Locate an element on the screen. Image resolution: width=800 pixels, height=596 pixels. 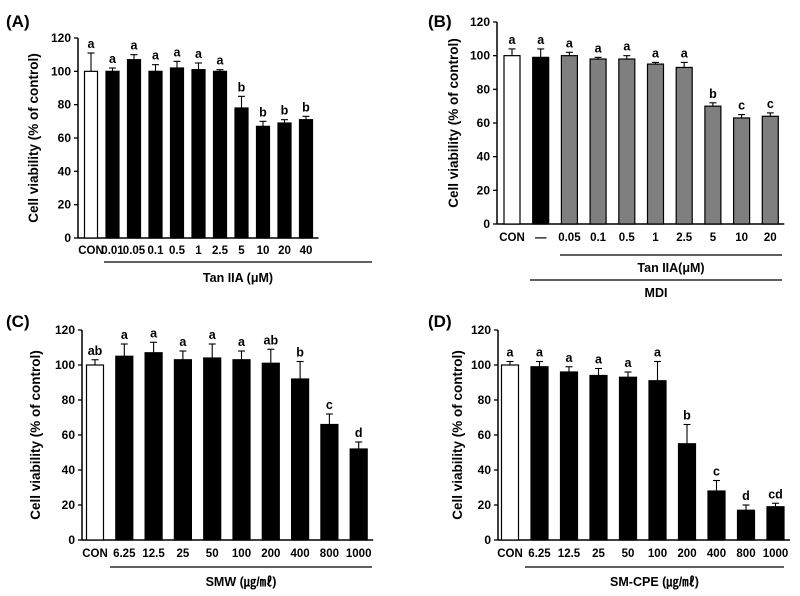
x-axis-label-secondary: MDI is located at coordinates (656, 293).